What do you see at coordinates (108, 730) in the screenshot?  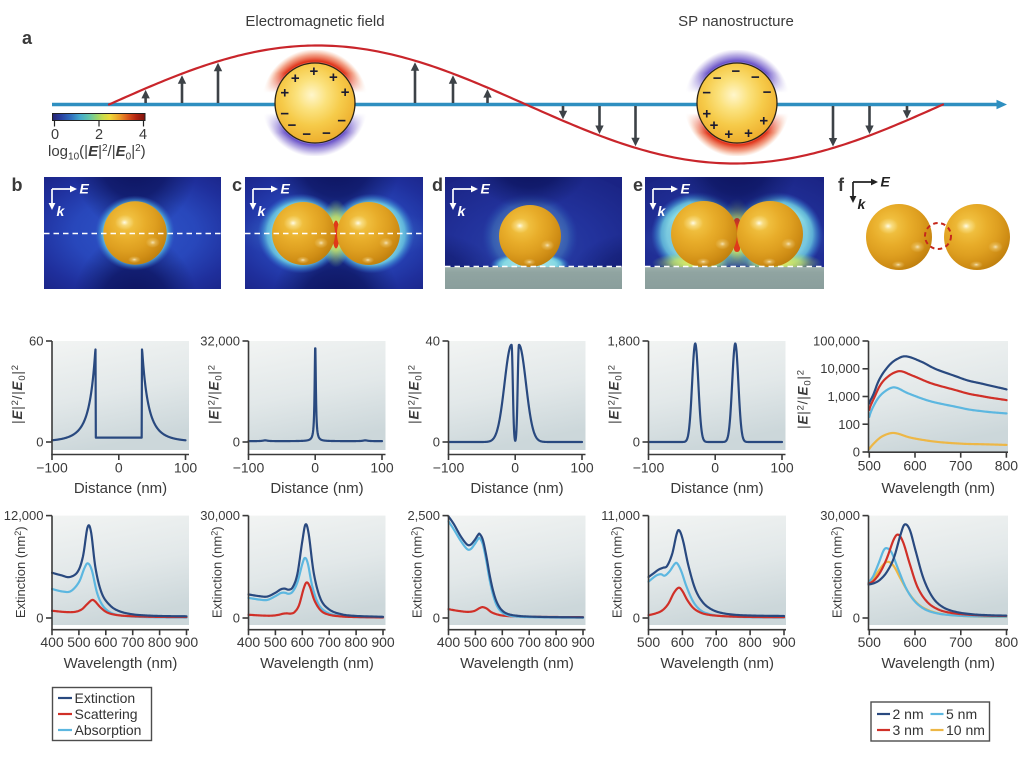 I see `svg-text: Absorption` at bounding box center [108, 730].